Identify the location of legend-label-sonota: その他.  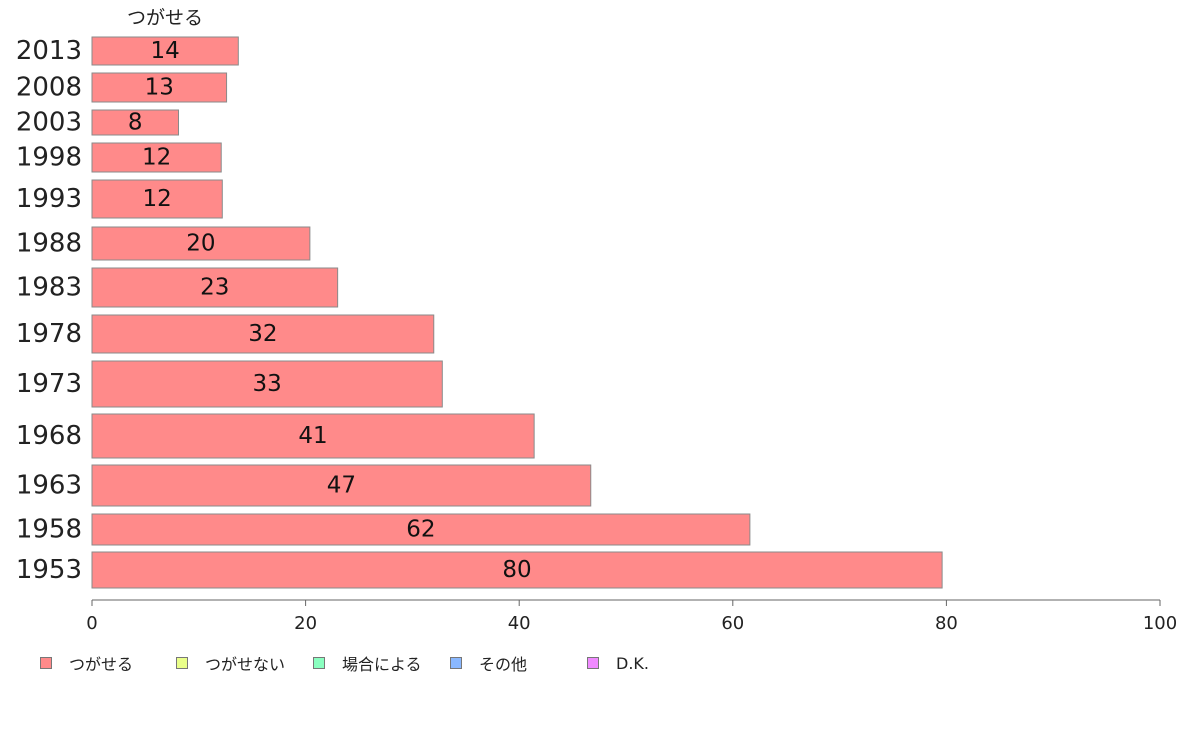
(503, 664).